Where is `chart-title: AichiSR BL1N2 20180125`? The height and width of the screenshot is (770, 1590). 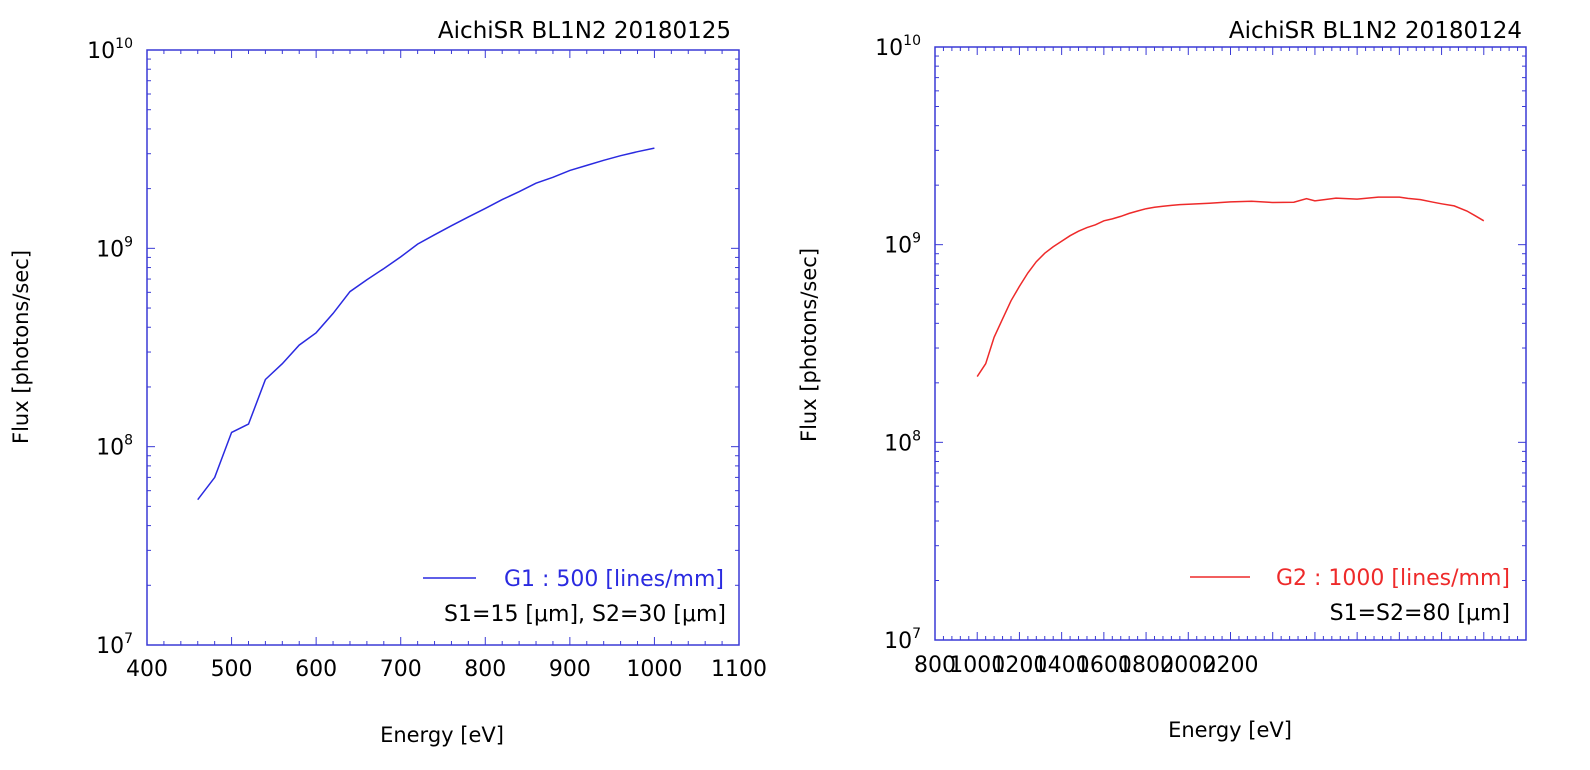 chart-title: AichiSR BL1N2 20180125 is located at coordinates (584, 31).